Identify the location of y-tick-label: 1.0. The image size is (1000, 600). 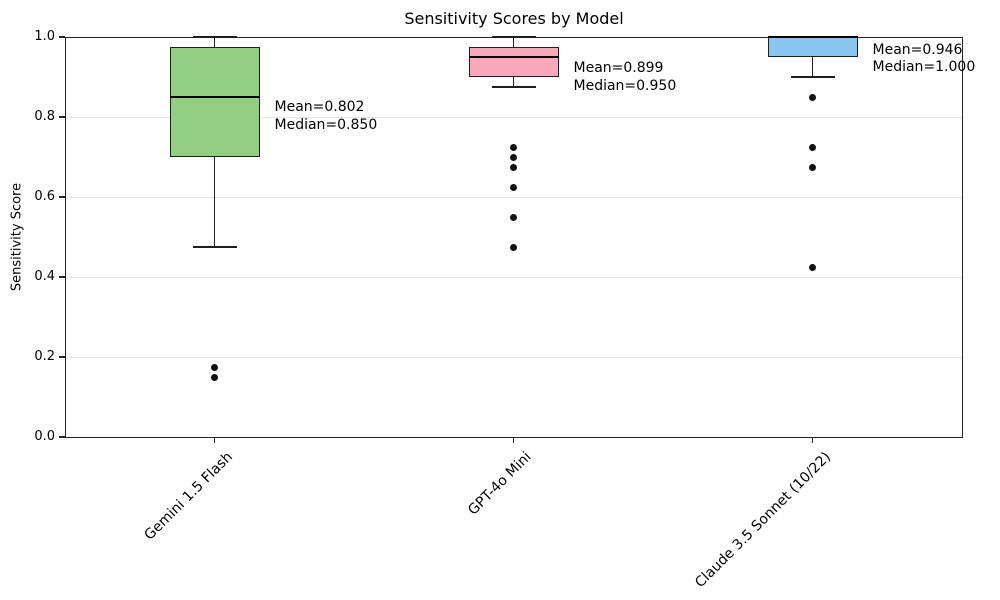
(44, 36).